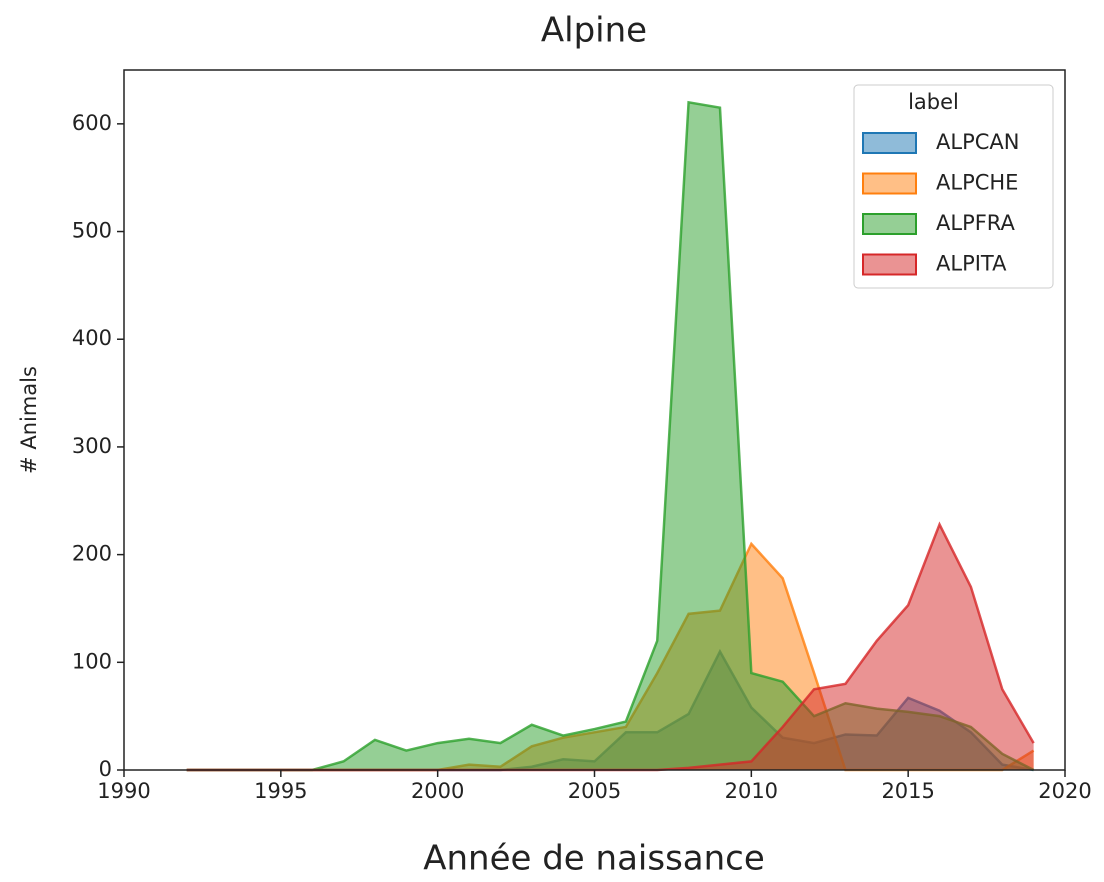 This screenshot has width=1104, height=882. I want to click on y-tick-label: 600, so click(92, 123).